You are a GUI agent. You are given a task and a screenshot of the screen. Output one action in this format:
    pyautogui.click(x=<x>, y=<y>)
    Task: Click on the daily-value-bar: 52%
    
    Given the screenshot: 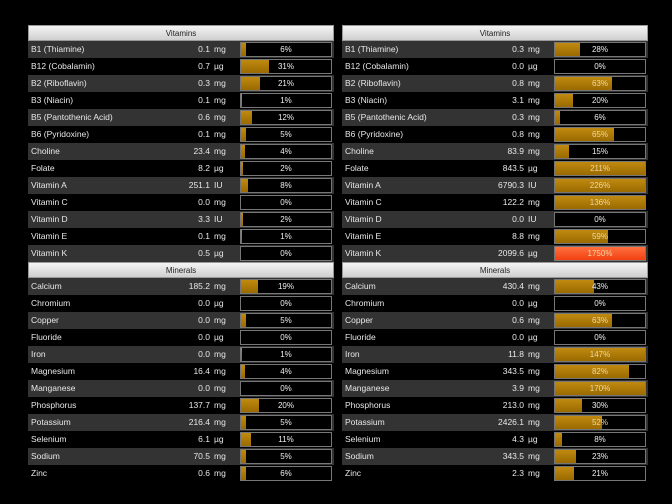 What is the action you would take?
    pyautogui.click(x=600, y=422)
    